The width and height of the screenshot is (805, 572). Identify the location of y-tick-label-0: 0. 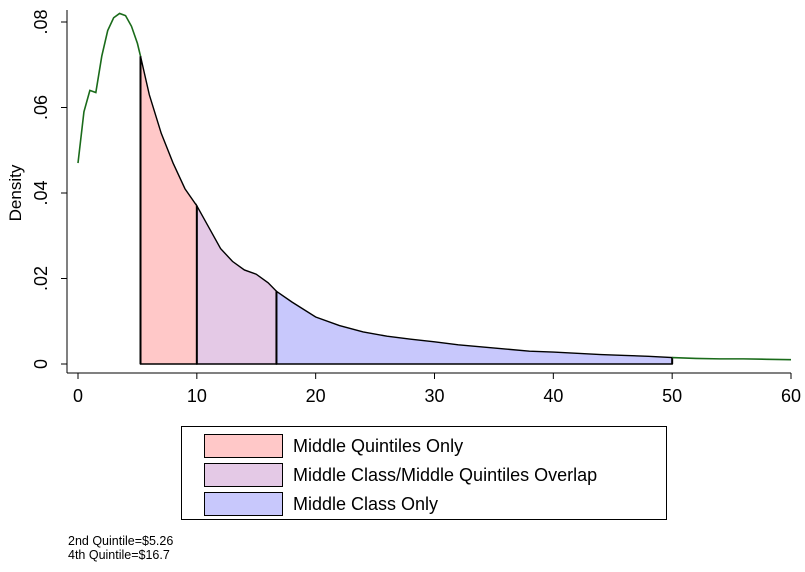
(41, 364).